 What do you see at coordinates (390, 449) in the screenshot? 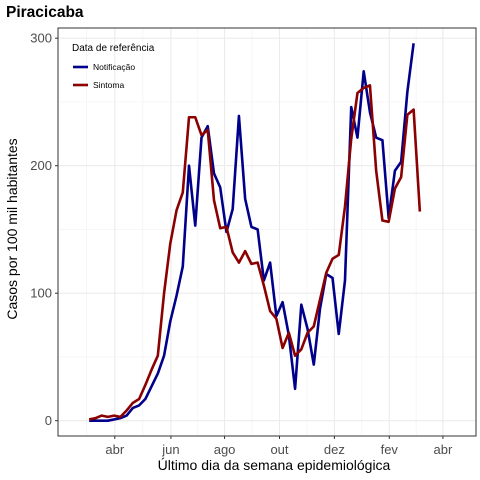
I see `x-tick-label: fev` at bounding box center [390, 449].